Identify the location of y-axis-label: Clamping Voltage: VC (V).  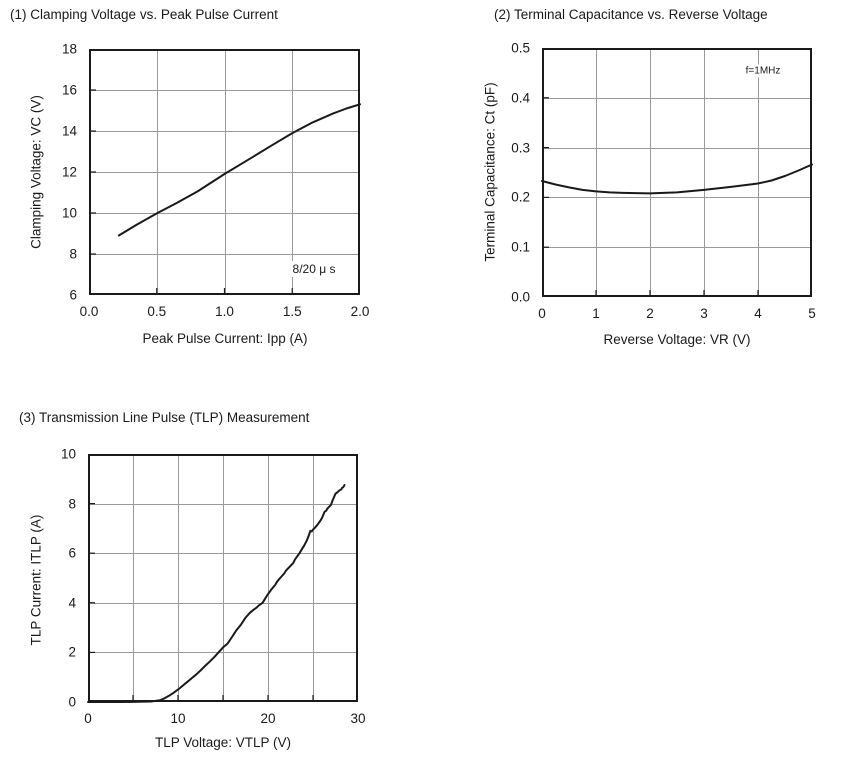
(36, 172).